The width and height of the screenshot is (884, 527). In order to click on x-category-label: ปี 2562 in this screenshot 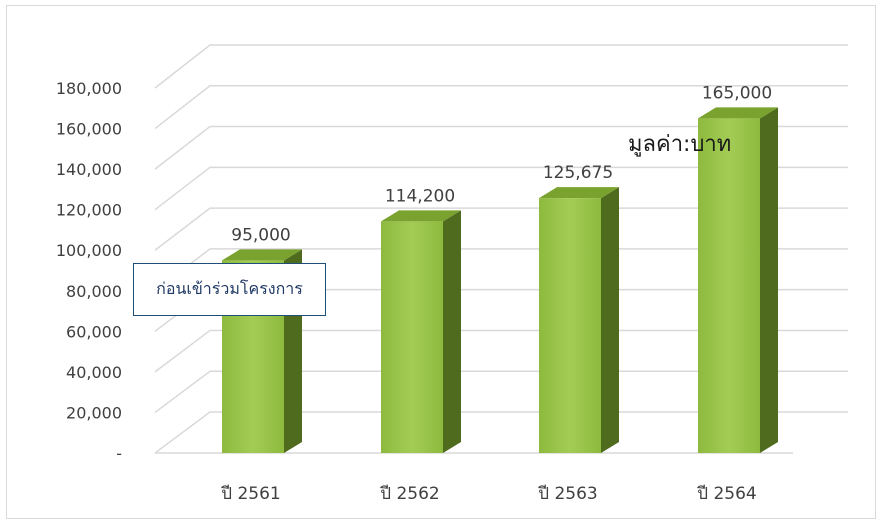, I will do `click(409, 494)`.